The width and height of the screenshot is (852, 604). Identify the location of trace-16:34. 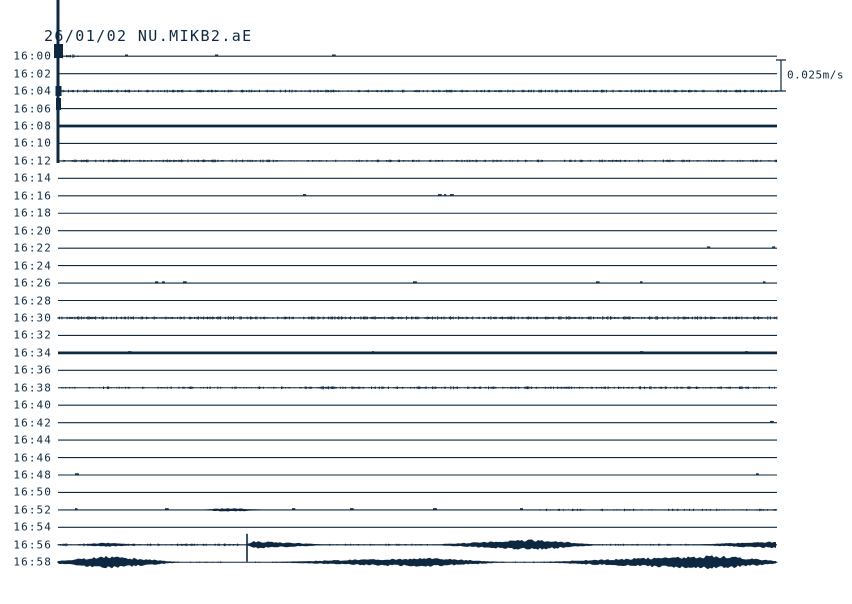
(417, 353).